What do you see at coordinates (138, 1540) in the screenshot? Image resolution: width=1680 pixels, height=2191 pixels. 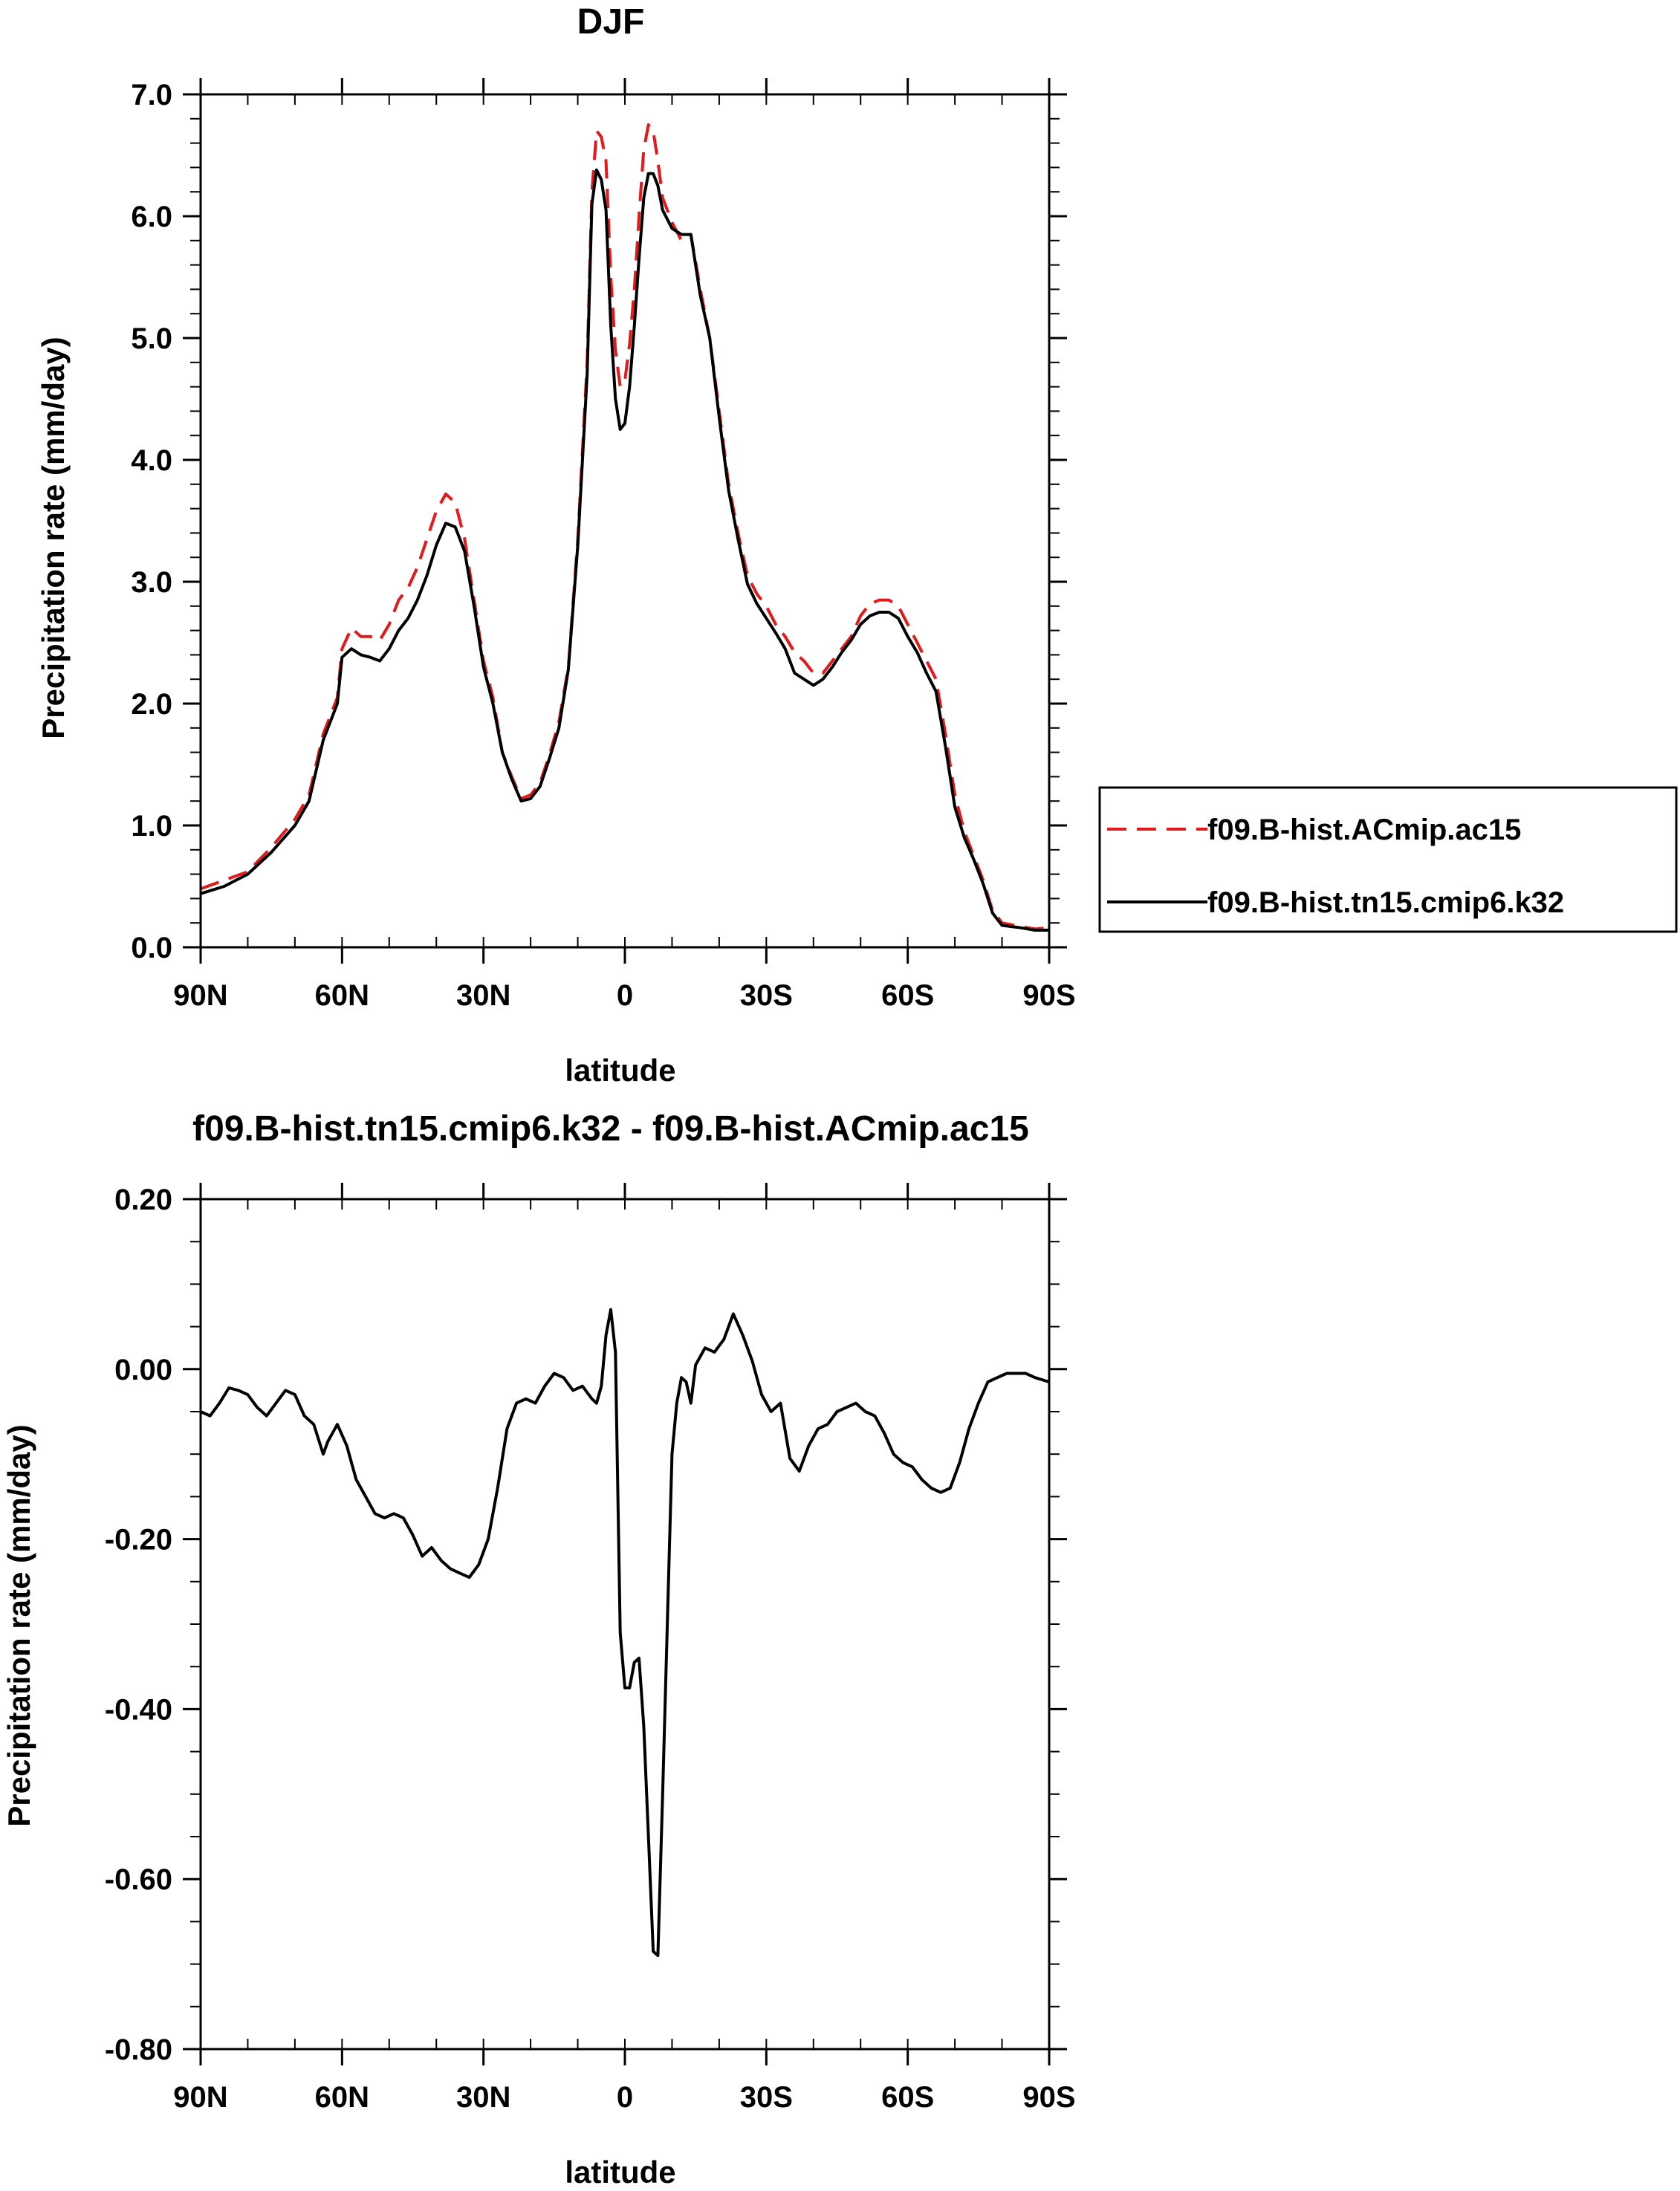 I see `y-tick-label: -0.20` at bounding box center [138, 1540].